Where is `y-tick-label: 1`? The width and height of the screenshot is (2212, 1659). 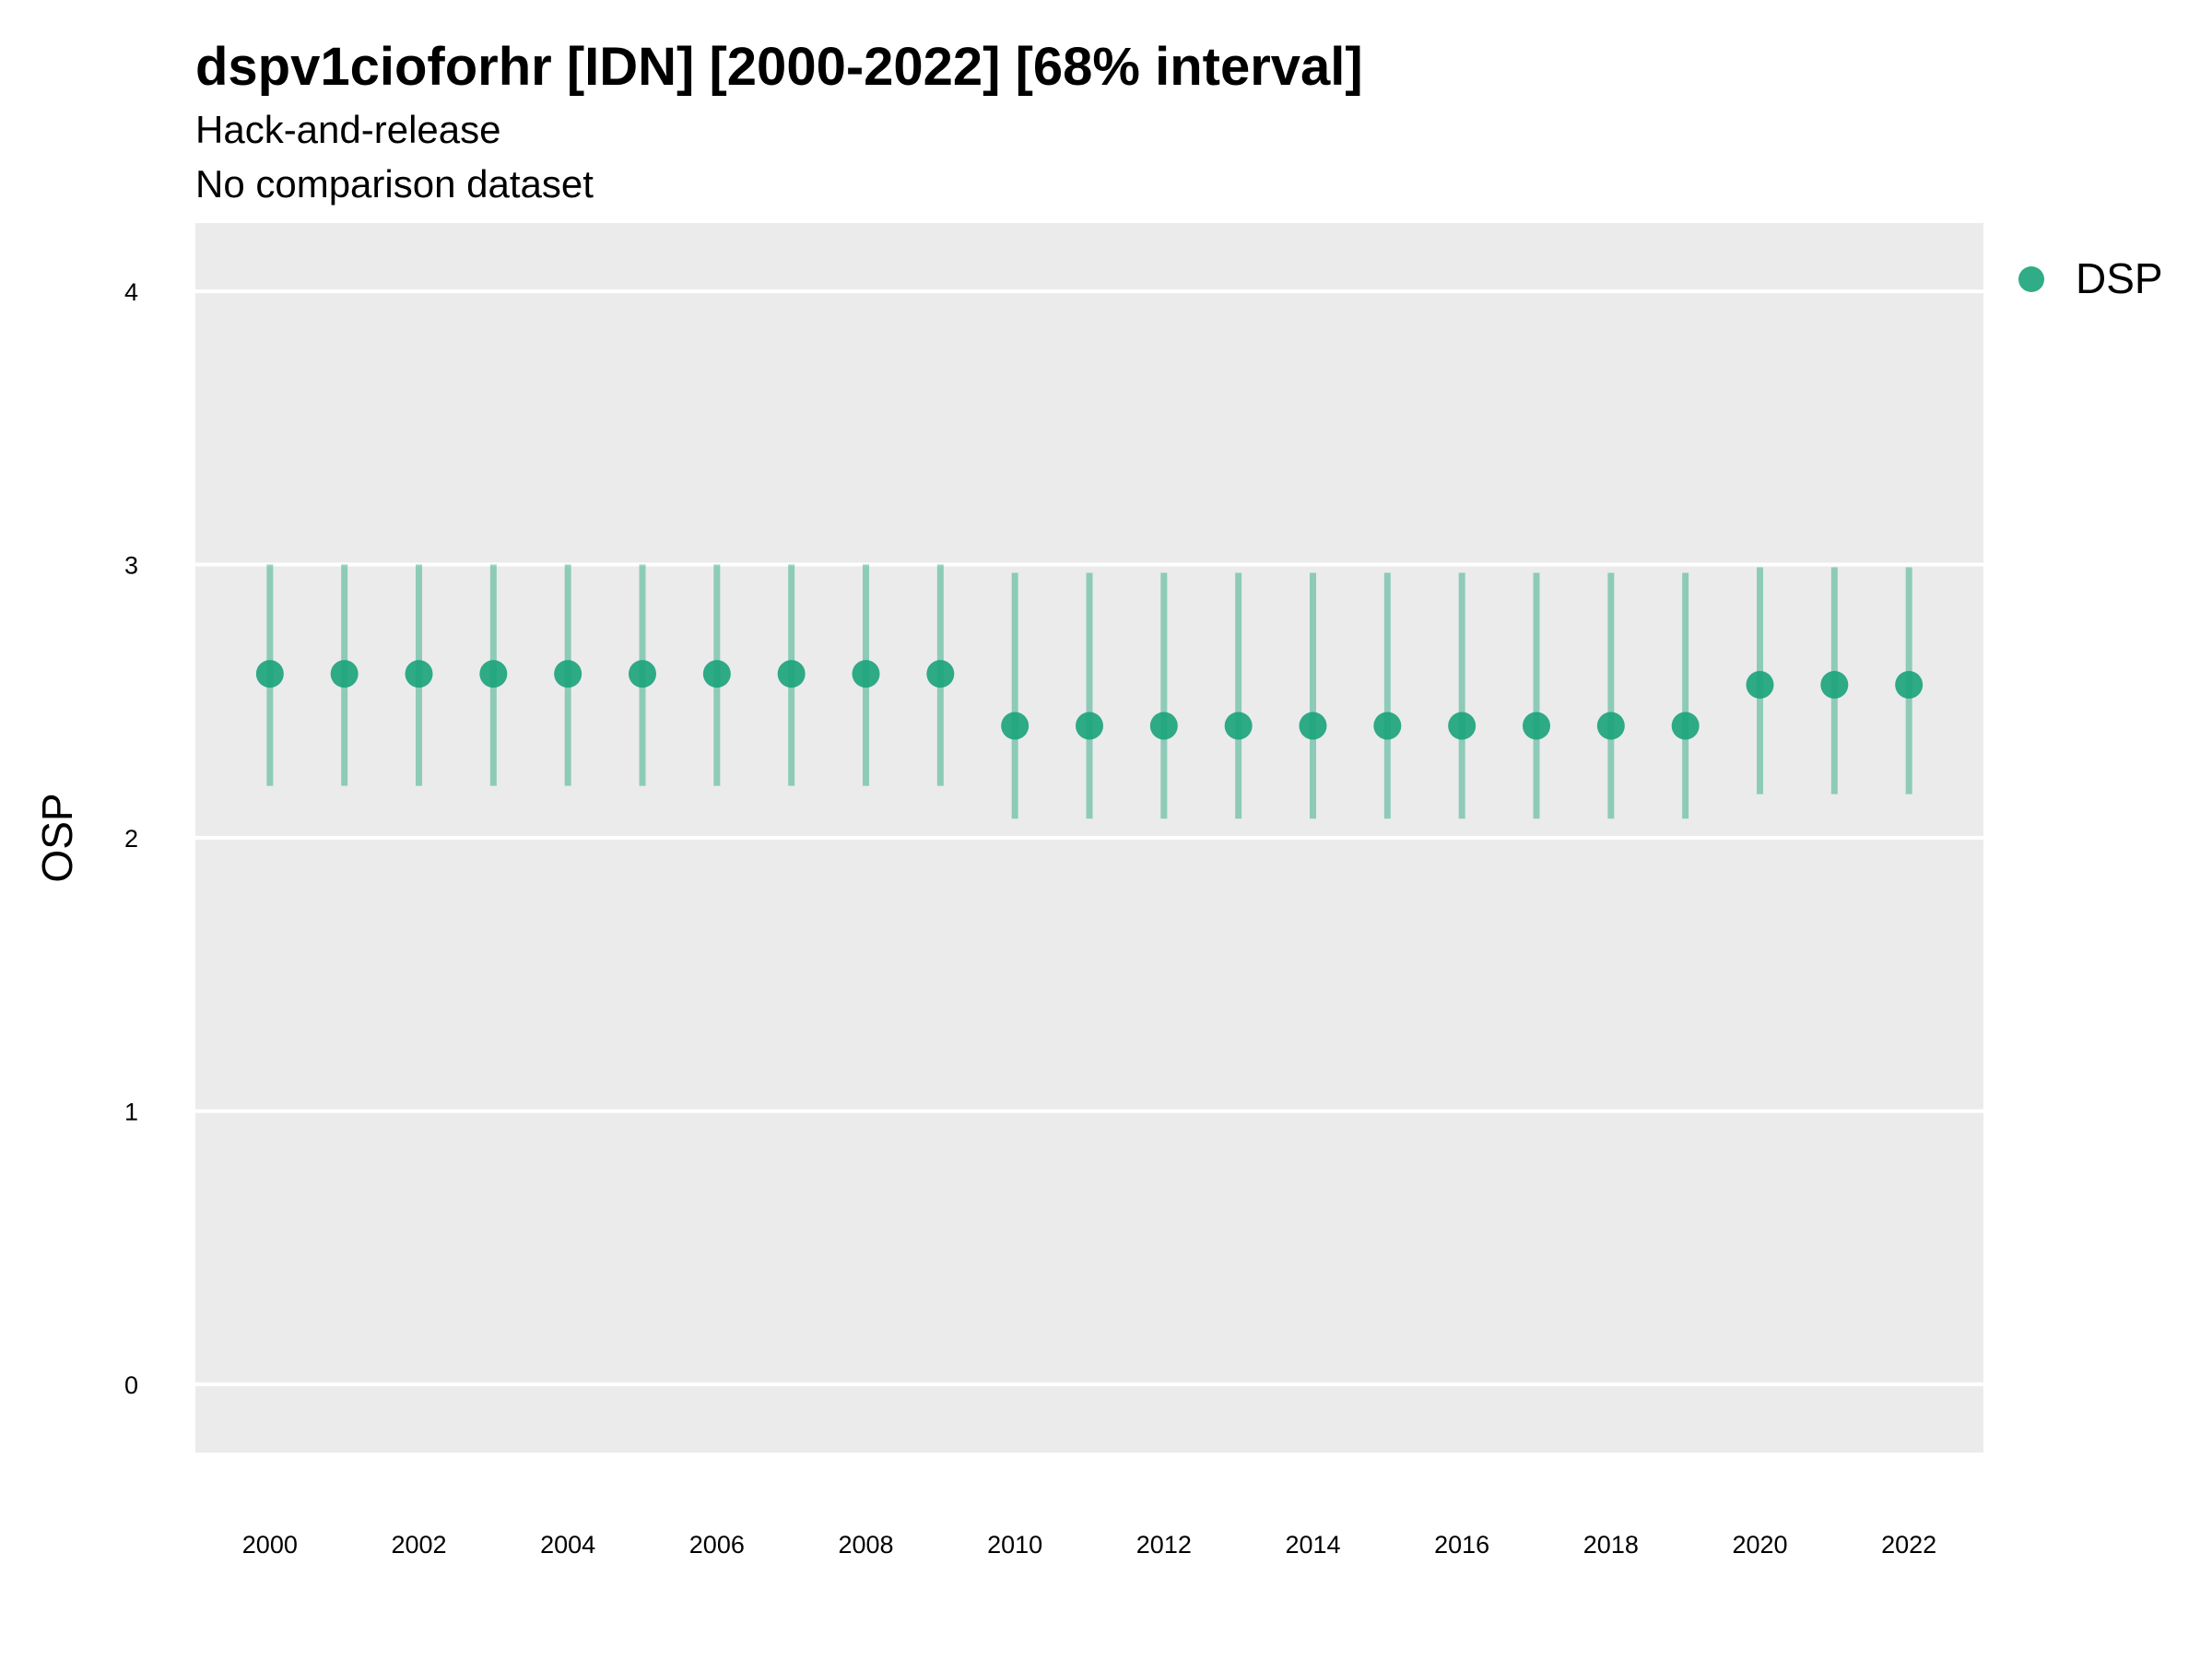
y-tick-label: 1 is located at coordinates (131, 1111).